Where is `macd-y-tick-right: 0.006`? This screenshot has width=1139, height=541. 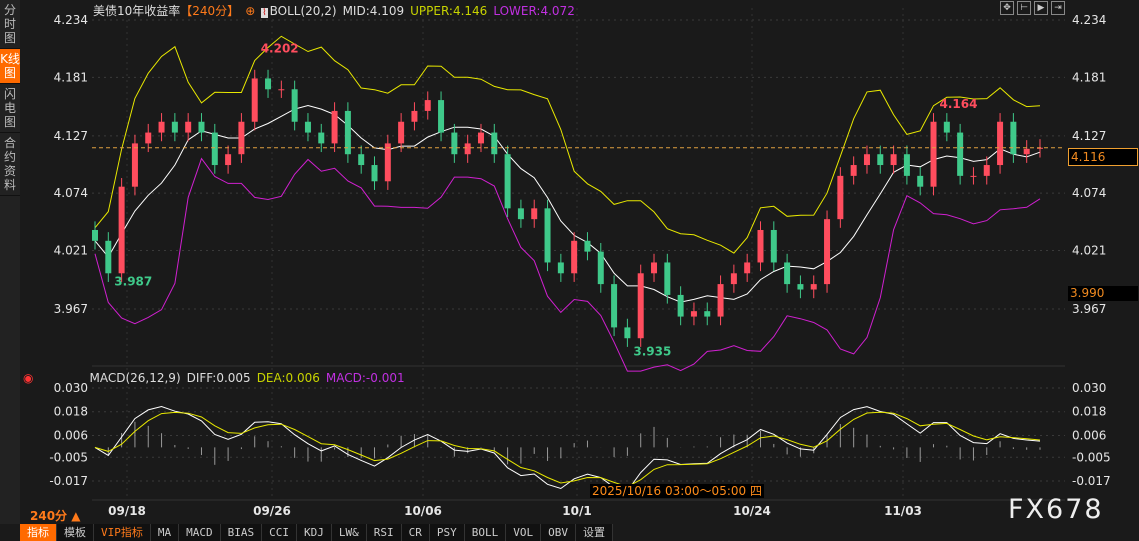
macd-y-tick-right: 0.006 is located at coordinates (1089, 435).